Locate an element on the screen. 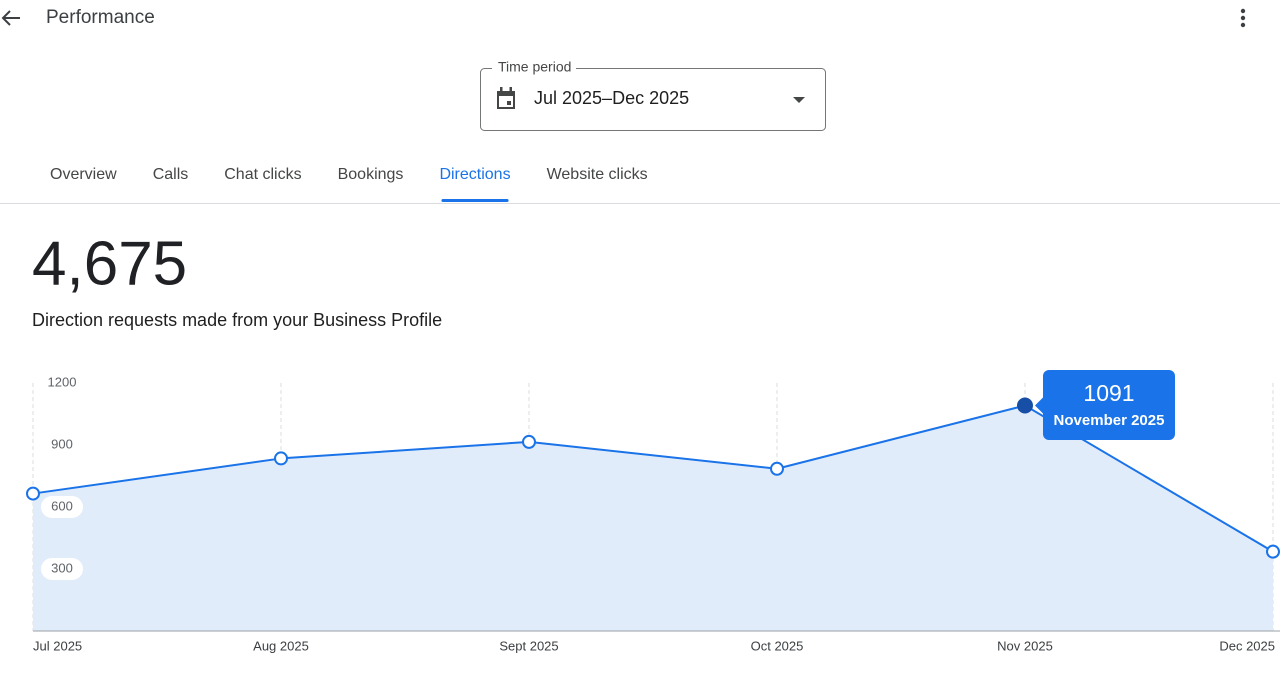 This screenshot has height=675, width=1280. more-menu is located at coordinates (1243, 18).